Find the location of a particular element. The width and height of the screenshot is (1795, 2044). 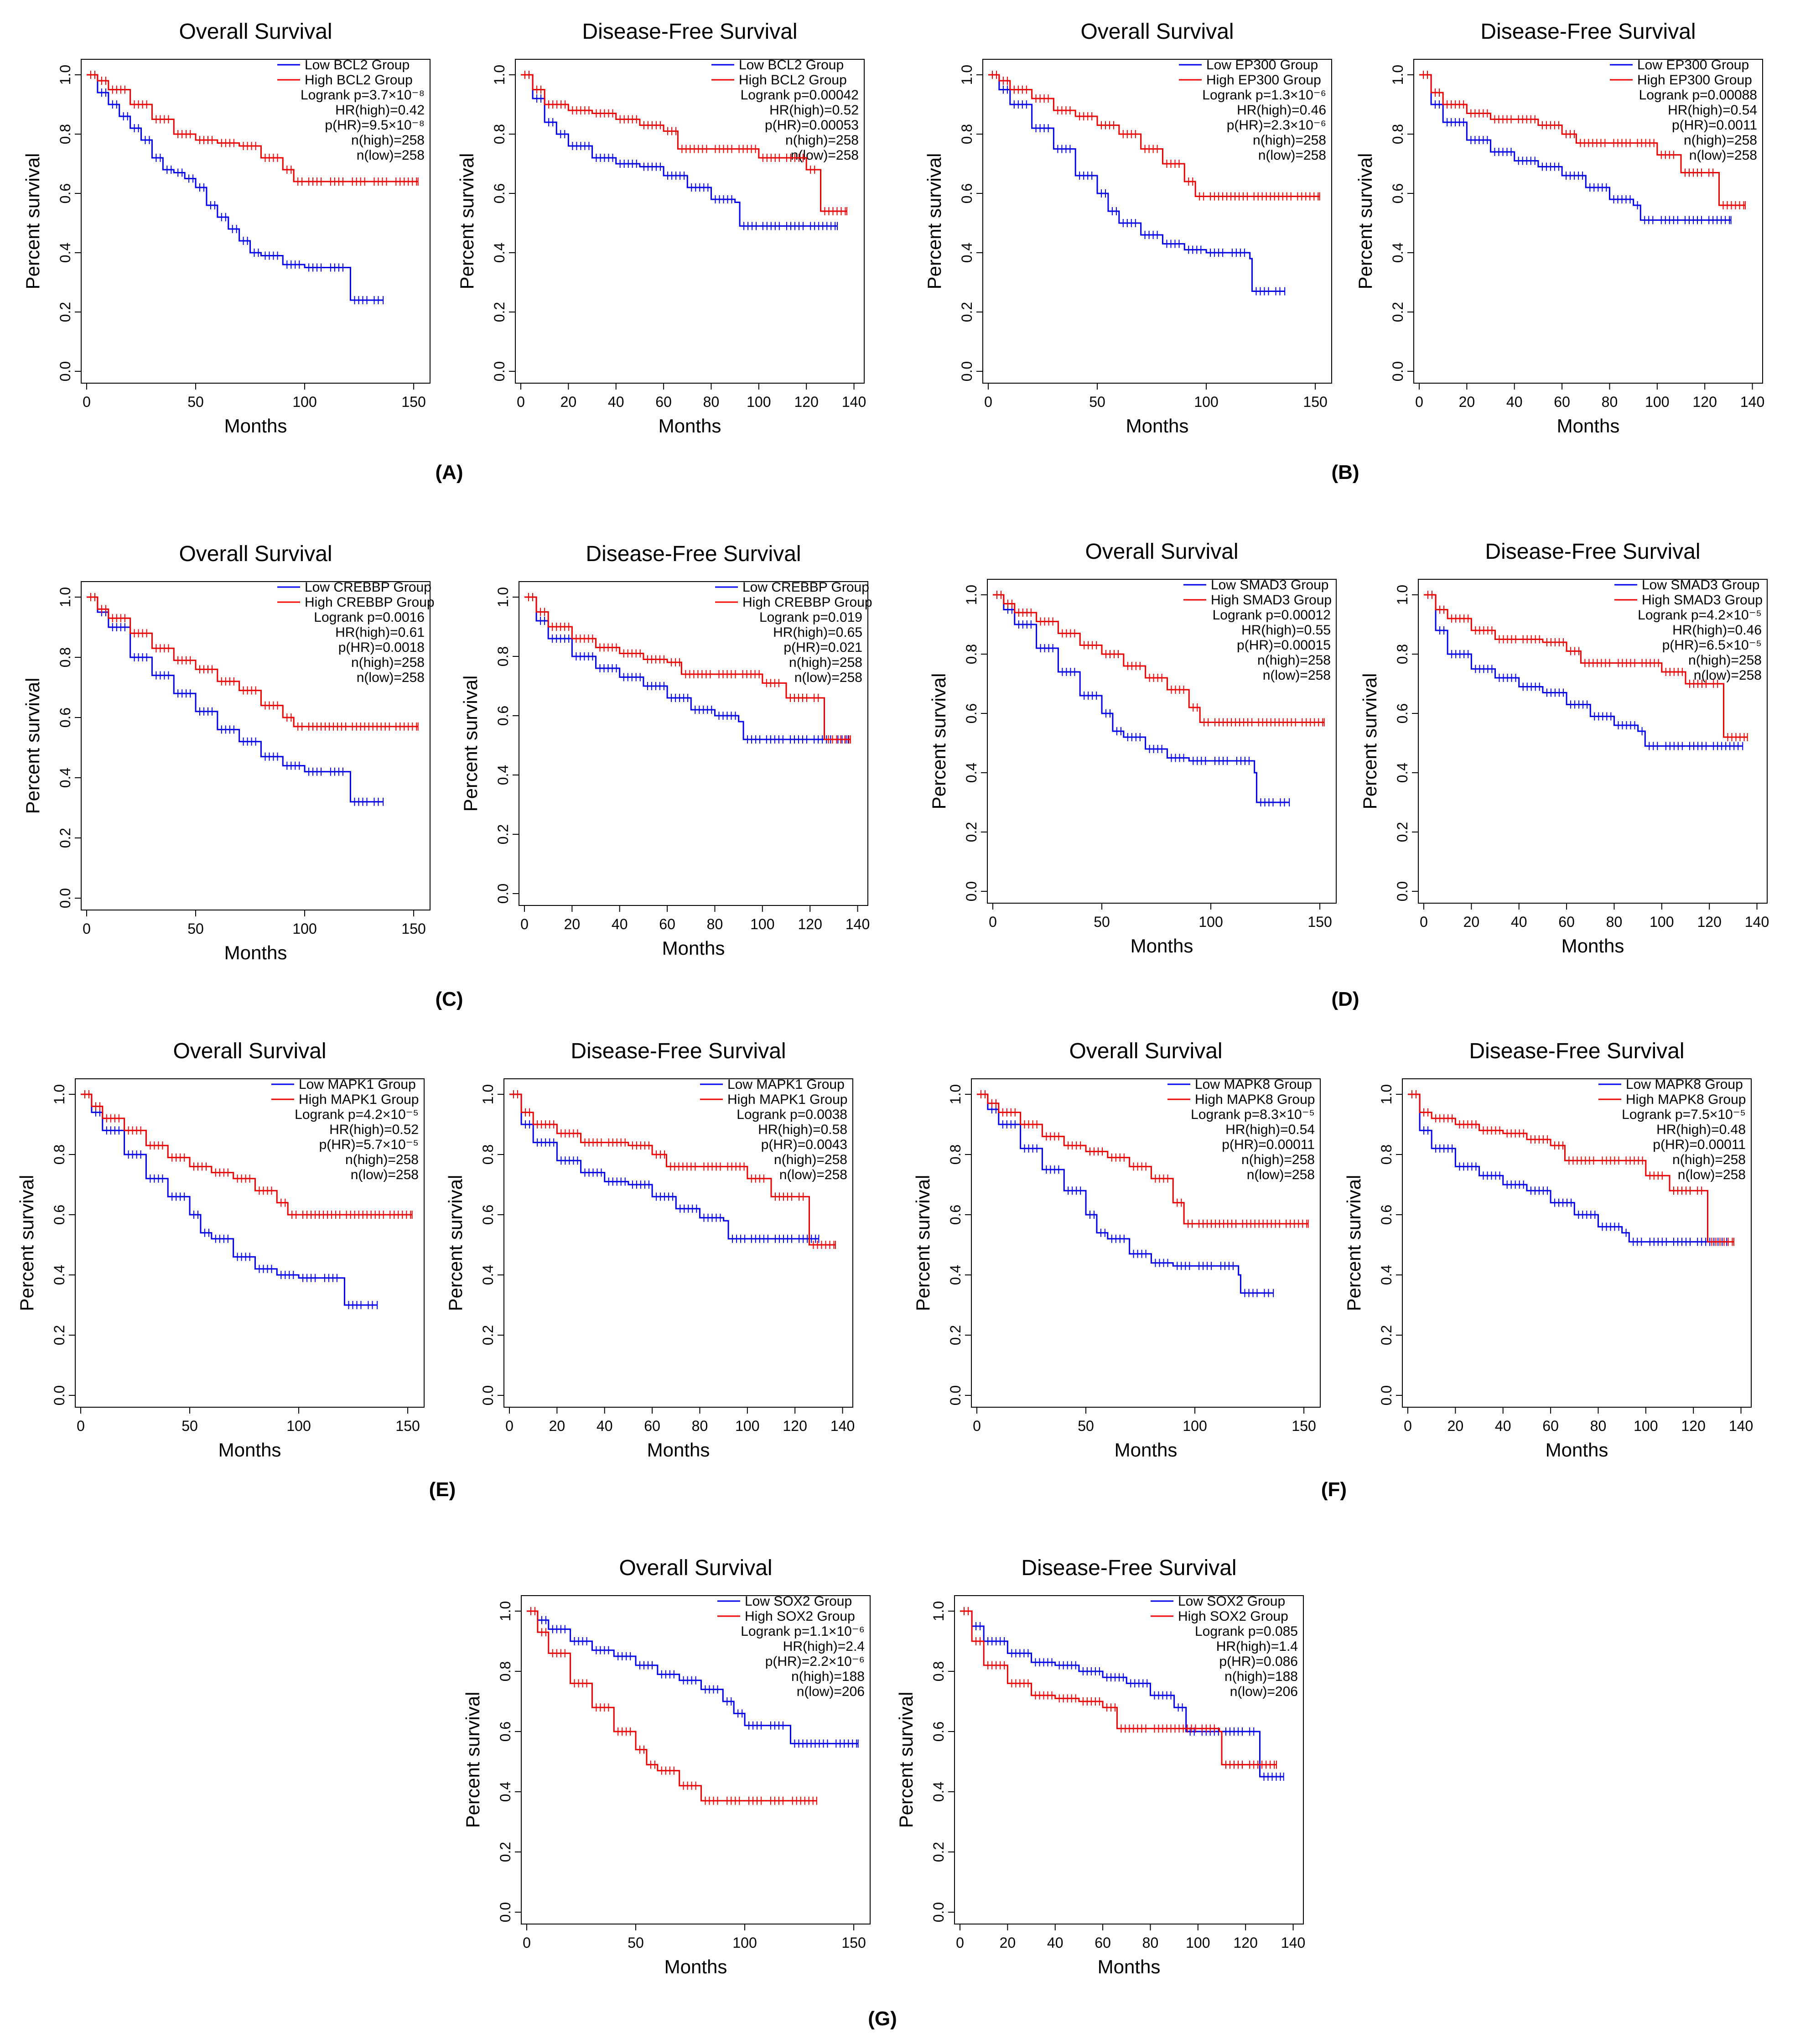

plot-frame is located at coordinates (256, 745).